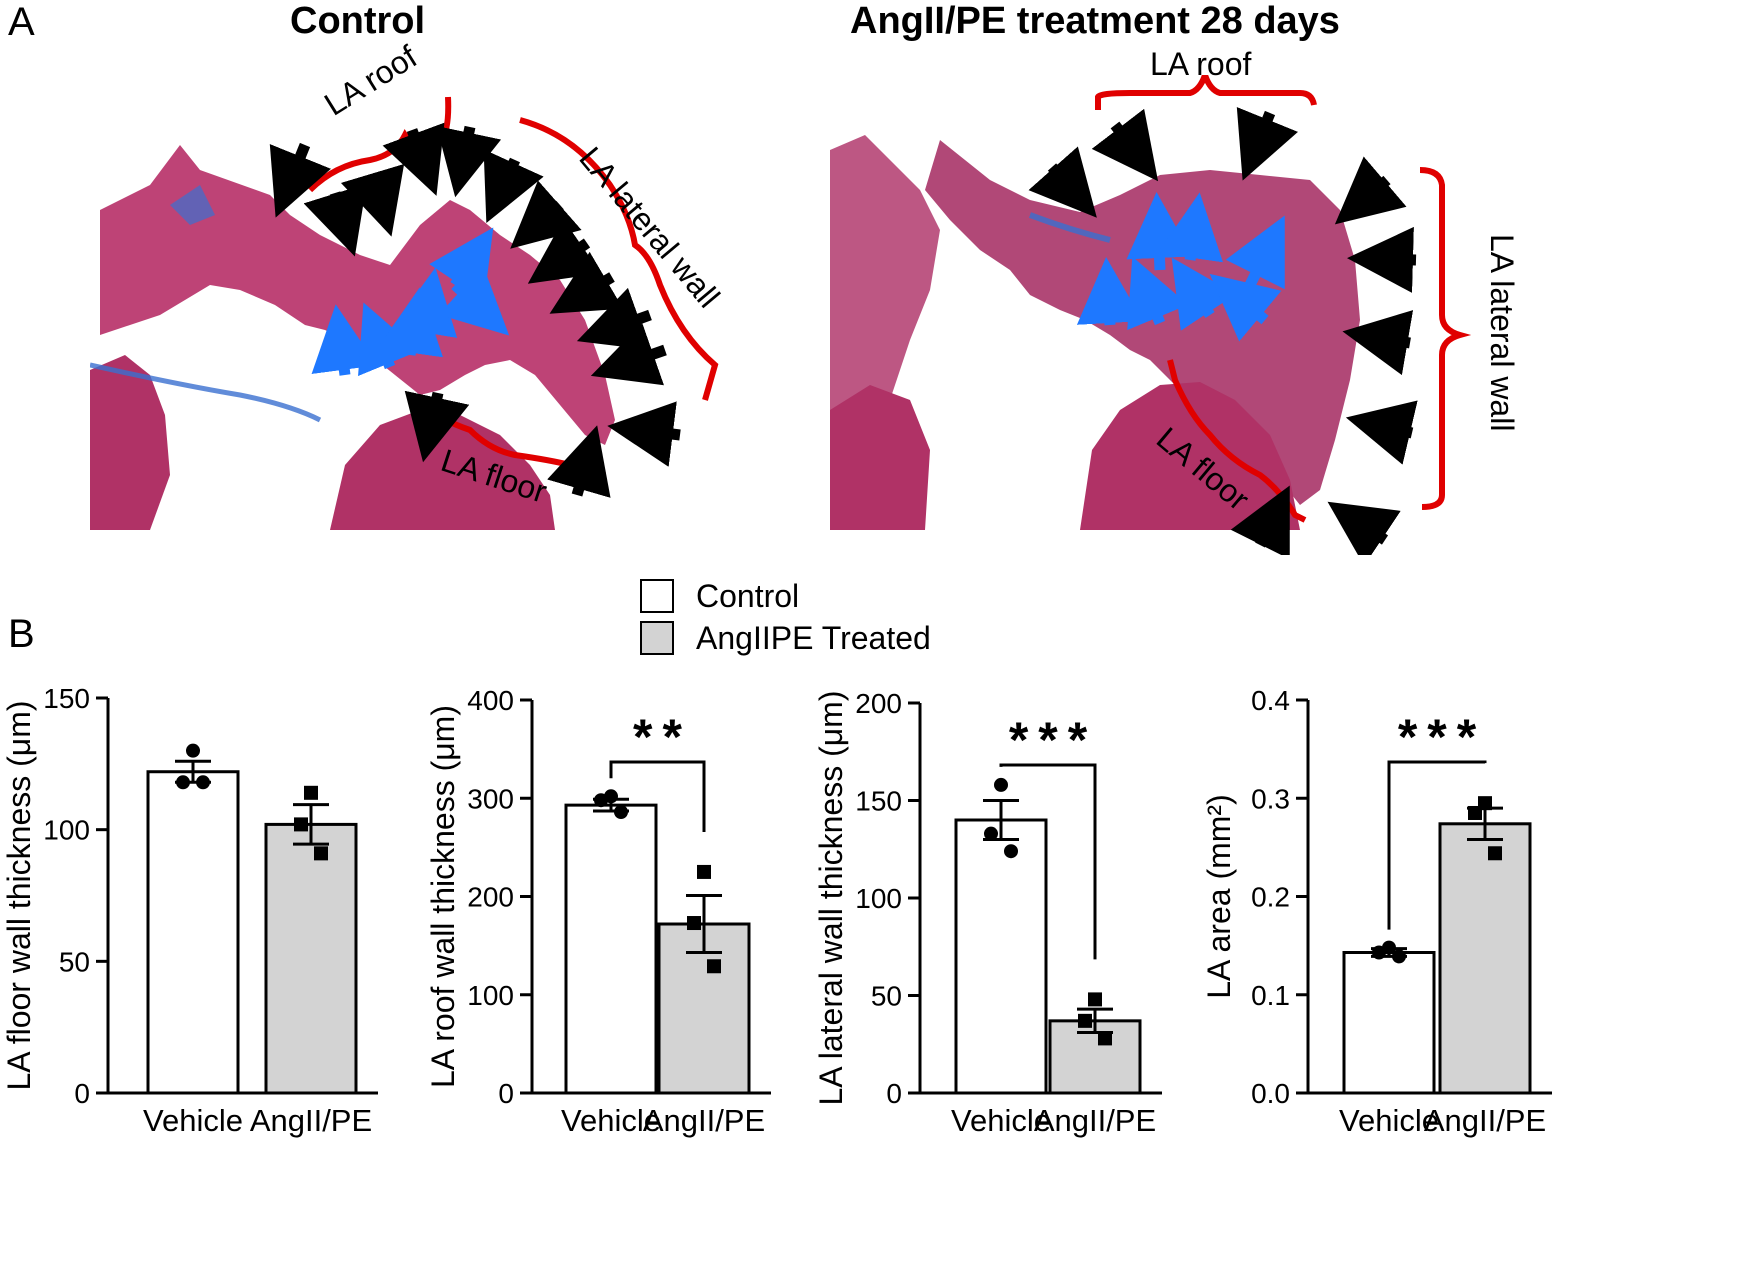  What do you see at coordinates (19, 895) in the screenshot?
I see `y-axis-title: LA floor wall thickness (μm)` at bounding box center [19, 895].